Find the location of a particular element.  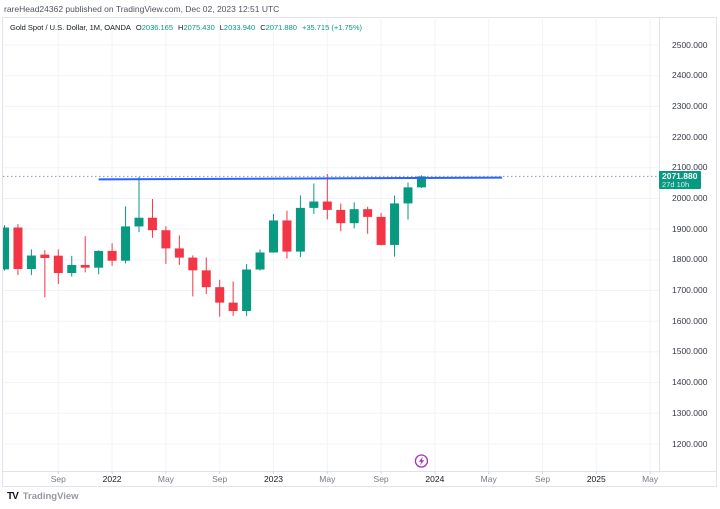

axis-tick-marks is located at coordinates (354, 472).